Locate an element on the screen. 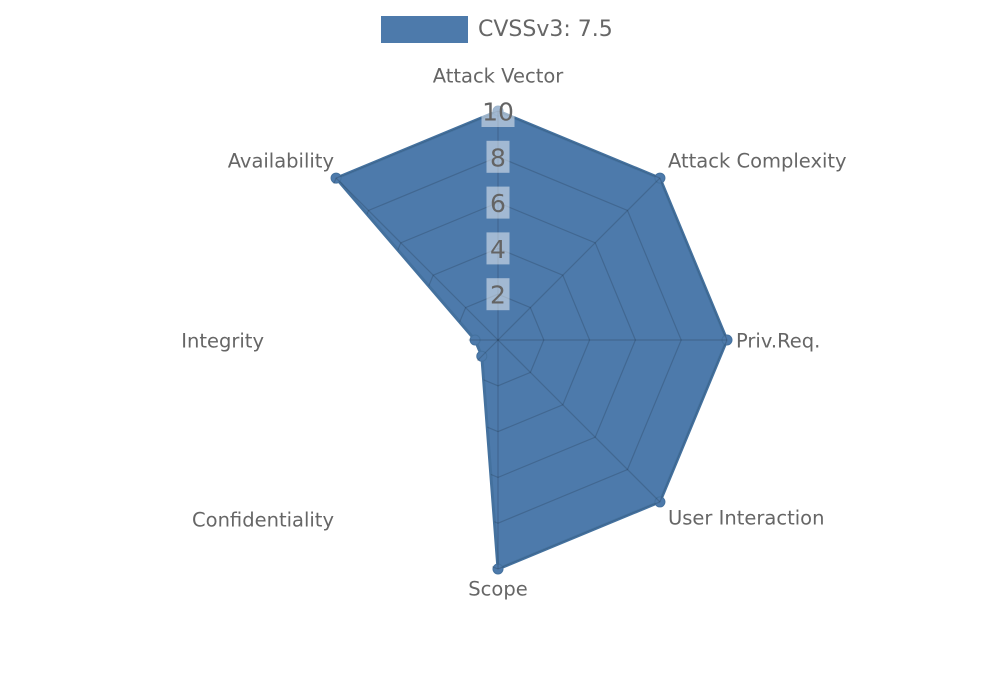 This screenshot has height=700, width=1000. legend-label: CVSSv3: 7.5 is located at coordinates (545, 29).